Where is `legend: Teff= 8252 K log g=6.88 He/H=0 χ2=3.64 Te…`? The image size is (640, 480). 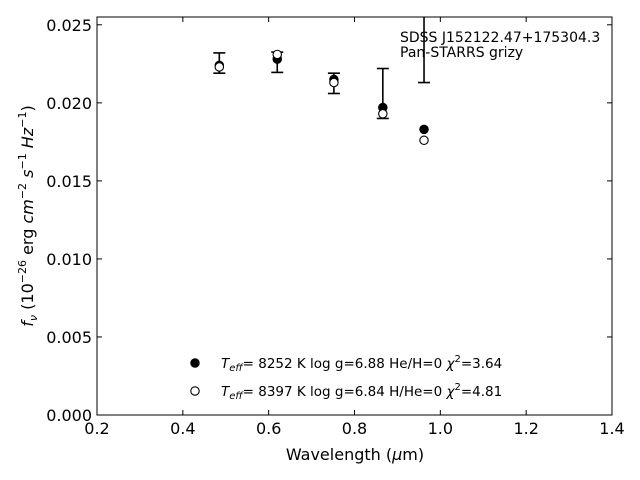 legend: Teff= 8252 K log g=6.88 He/H=0 χ2=3.64 Te… is located at coordinates (346, 378).